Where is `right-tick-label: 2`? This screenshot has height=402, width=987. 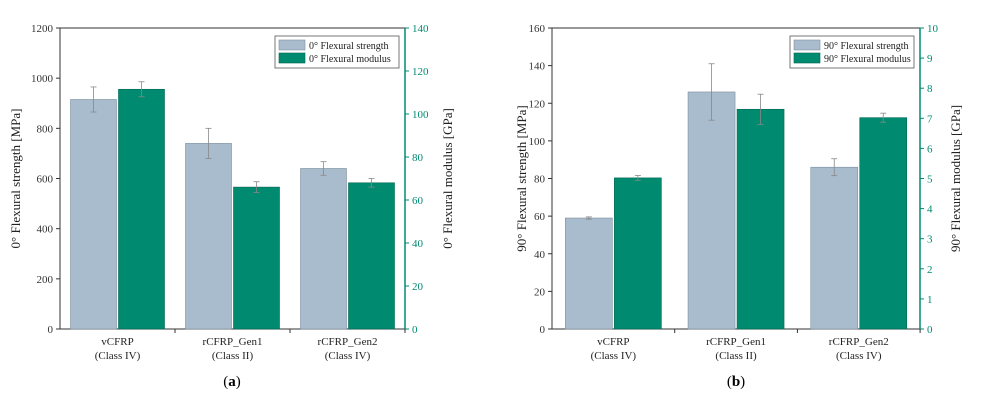 right-tick-label: 2 is located at coordinates (930, 270).